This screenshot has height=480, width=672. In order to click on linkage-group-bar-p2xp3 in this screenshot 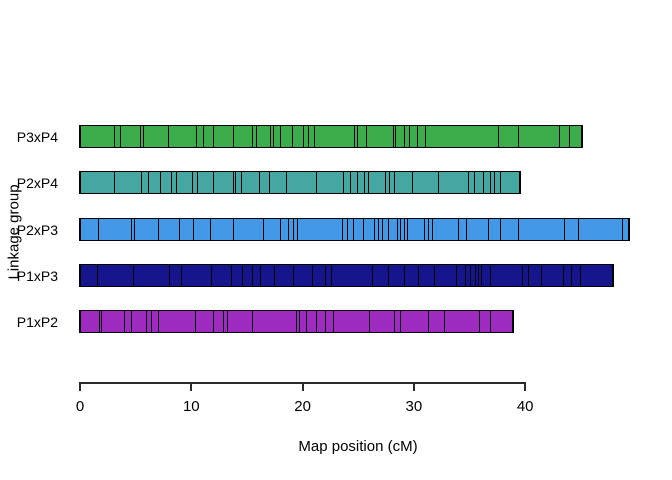, I will do `click(354, 229)`.